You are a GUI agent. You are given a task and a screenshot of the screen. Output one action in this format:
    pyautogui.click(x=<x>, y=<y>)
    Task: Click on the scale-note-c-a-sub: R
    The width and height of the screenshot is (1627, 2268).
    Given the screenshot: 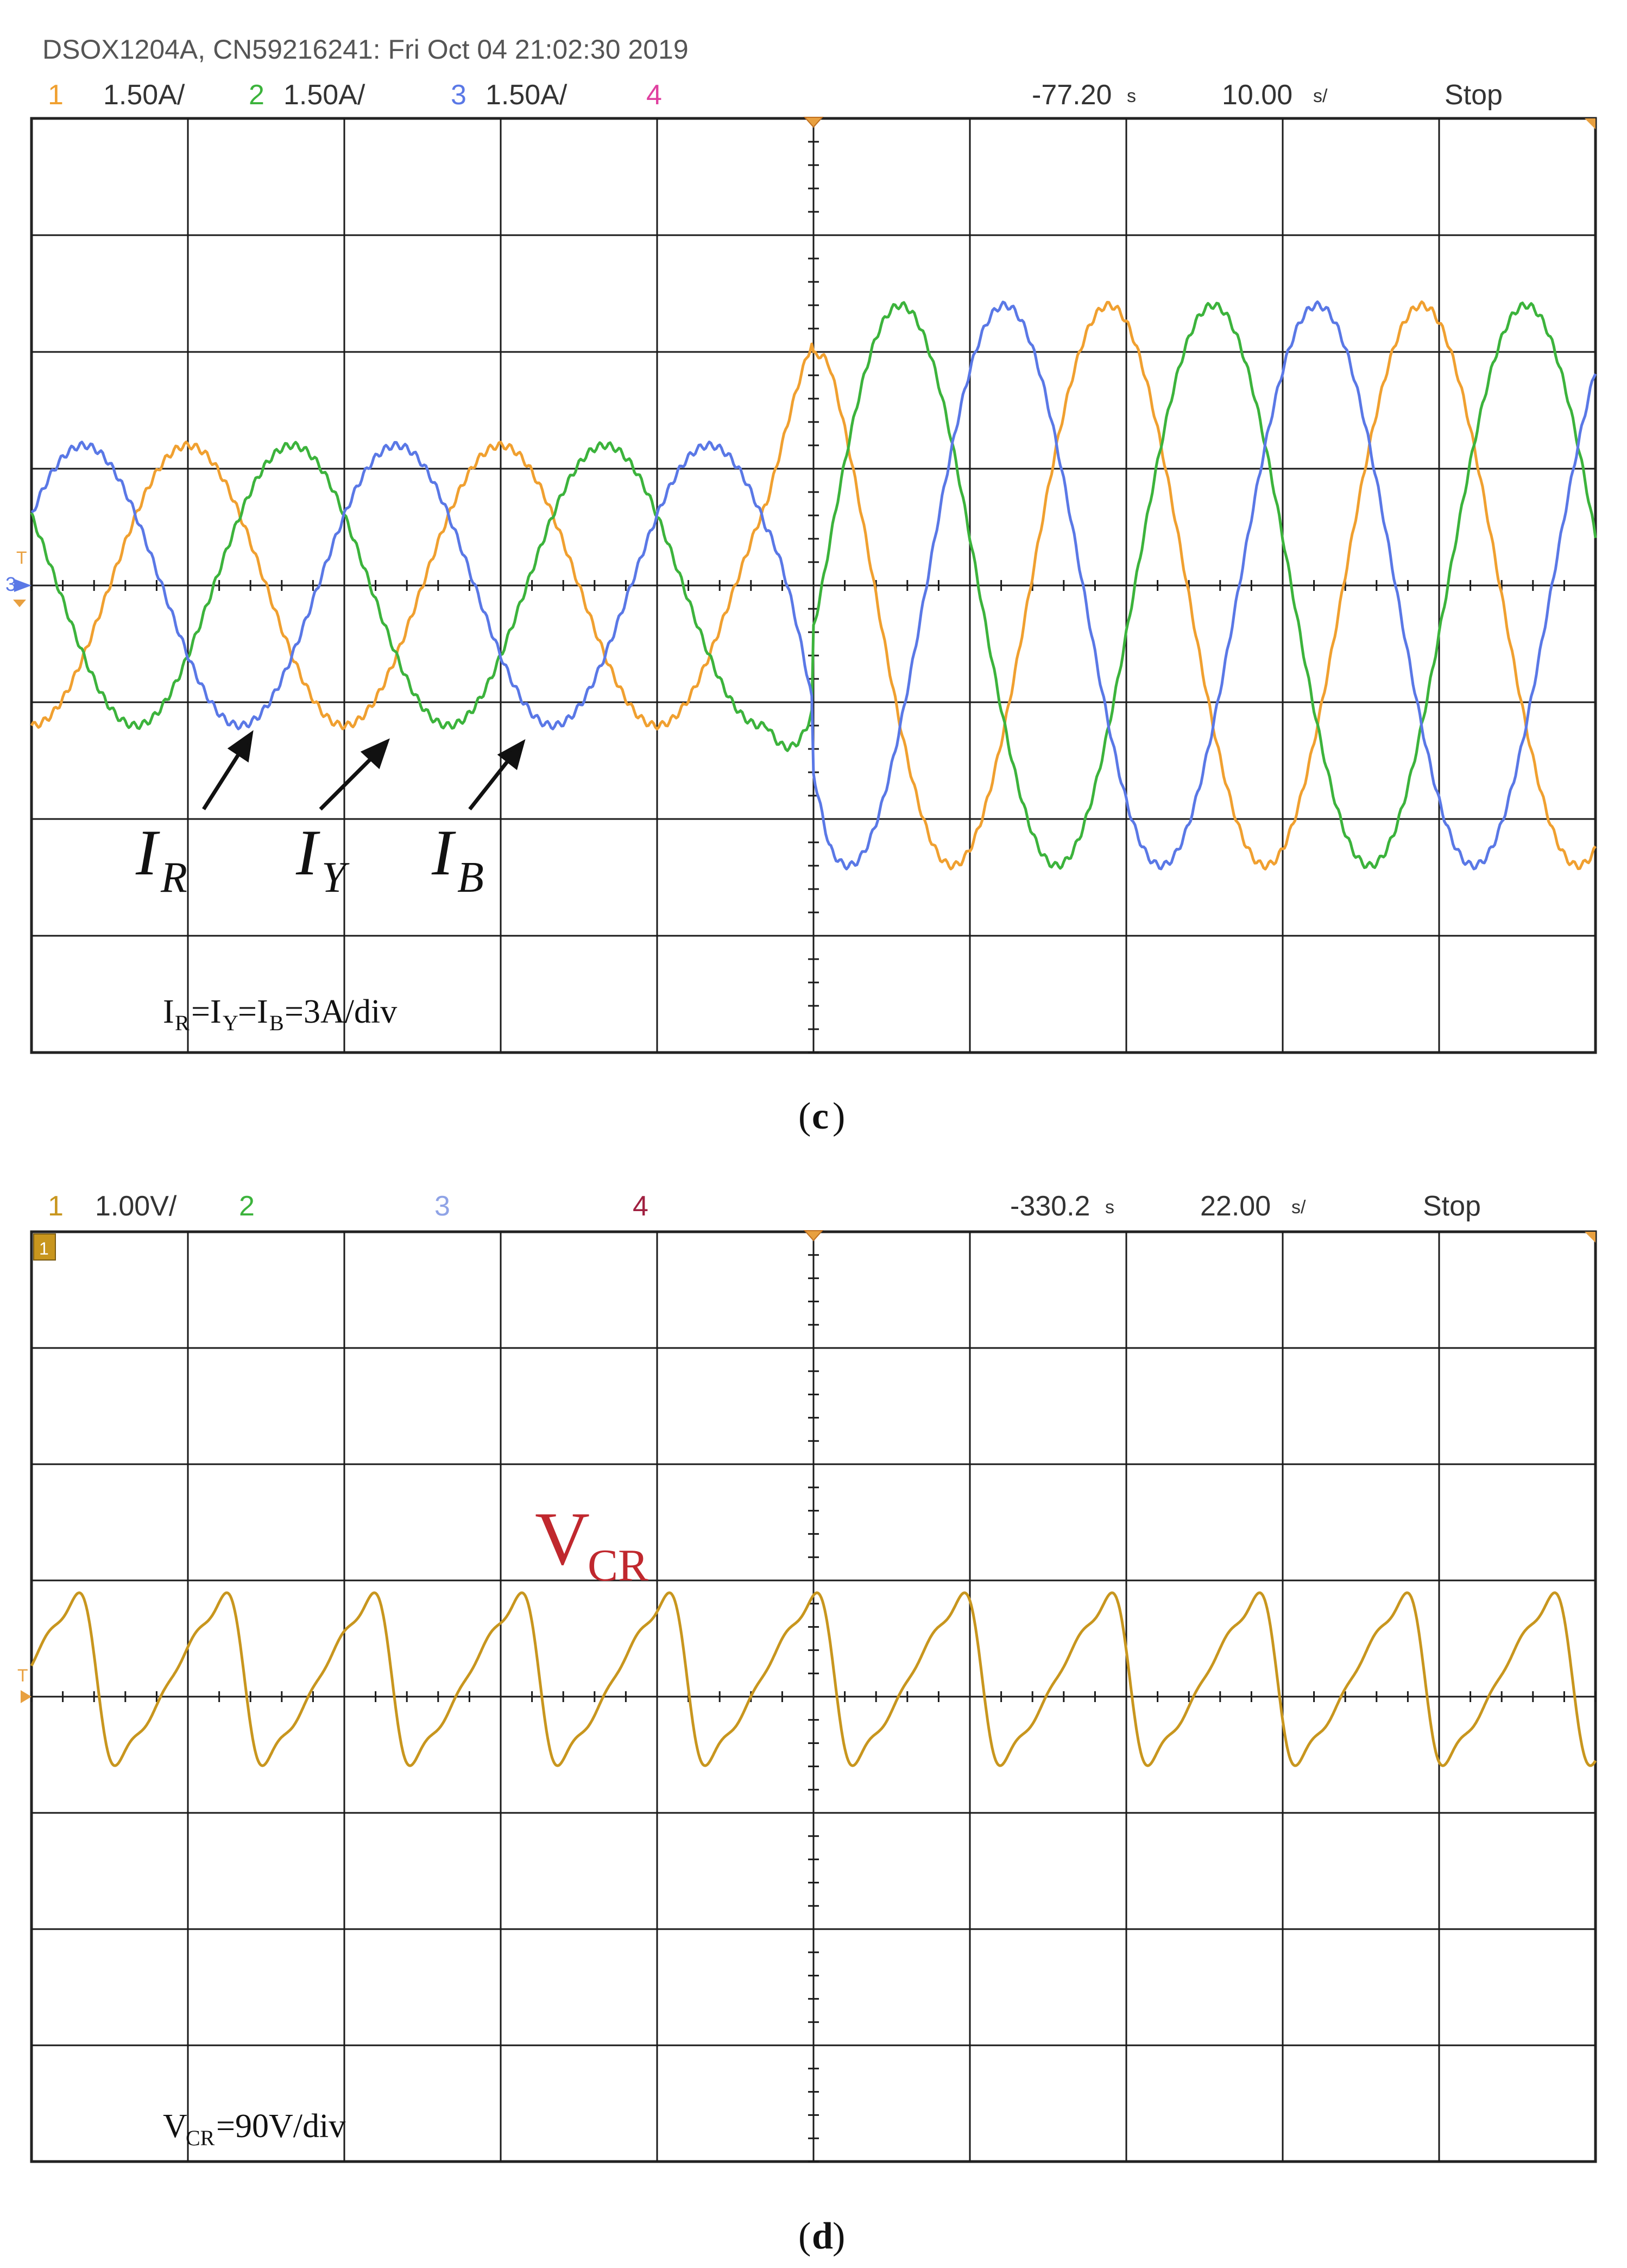 What is the action you would take?
    pyautogui.click(x=182, y=1023)
    